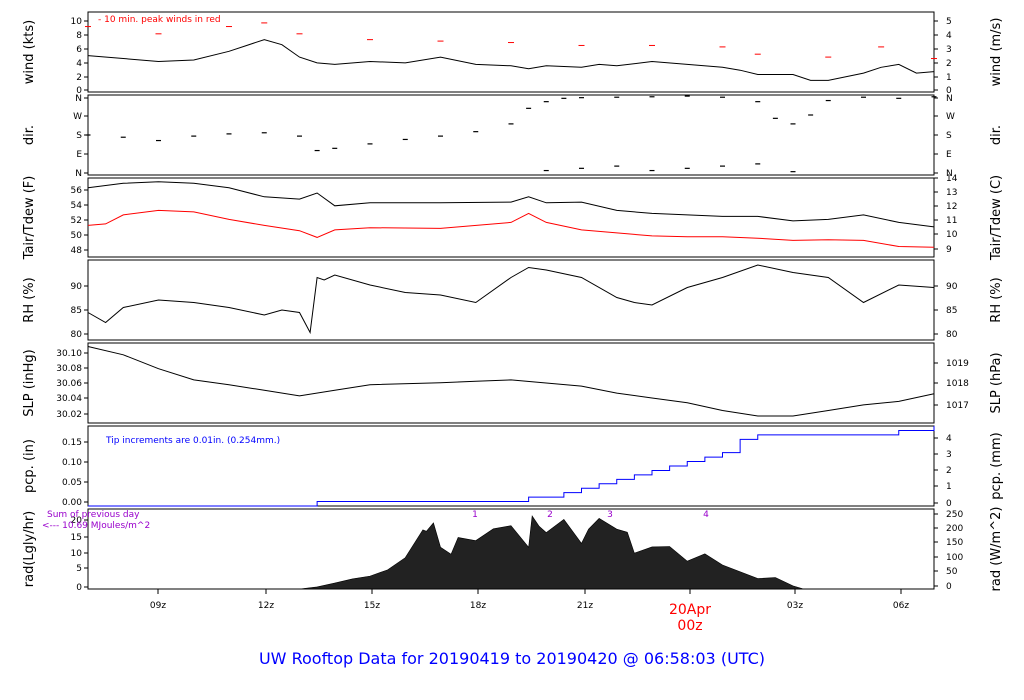  I want to click on panel-rh: 80 85 90 80 85 90 RH (%) RH (%), so click(513, 300).